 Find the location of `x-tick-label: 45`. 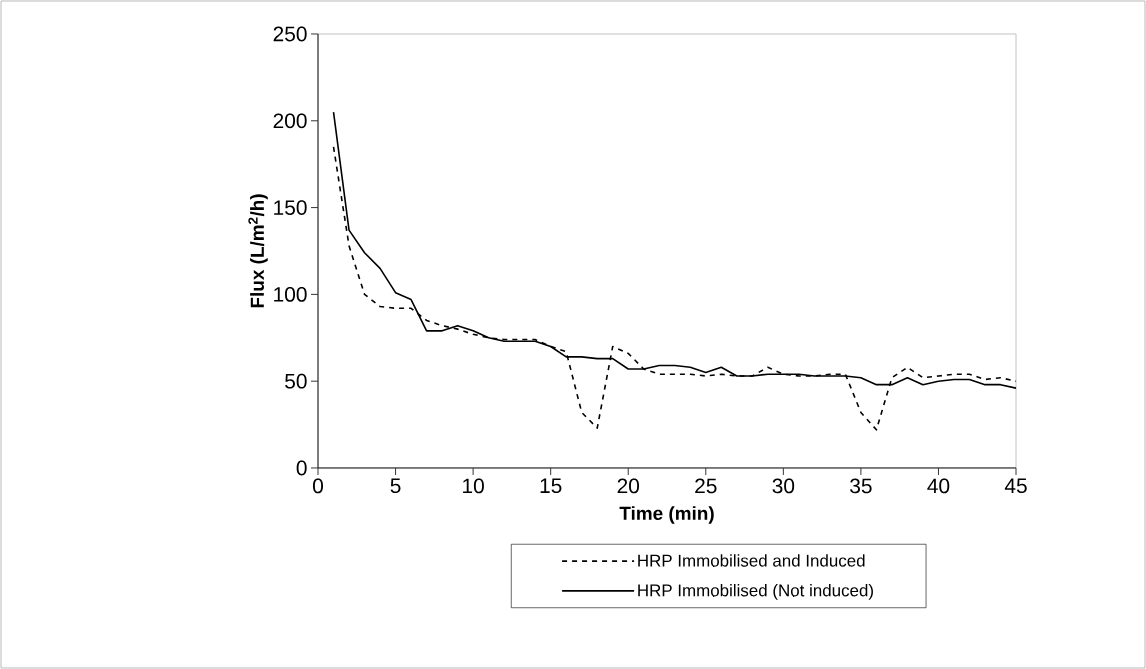

x-tick-label: 45 is located at coordinates (1015, 486).